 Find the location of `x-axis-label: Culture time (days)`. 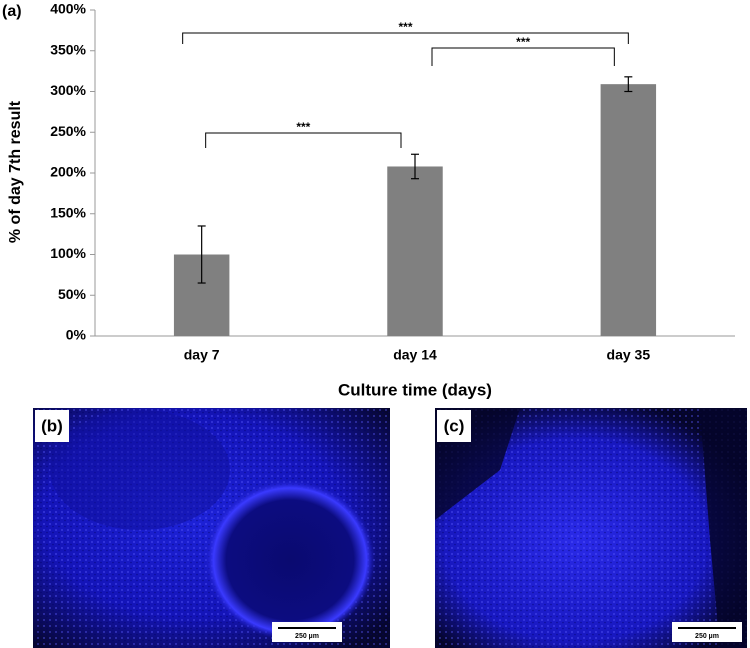

x-axis-label: Culture time (days) is located at coordinates (415, 389).